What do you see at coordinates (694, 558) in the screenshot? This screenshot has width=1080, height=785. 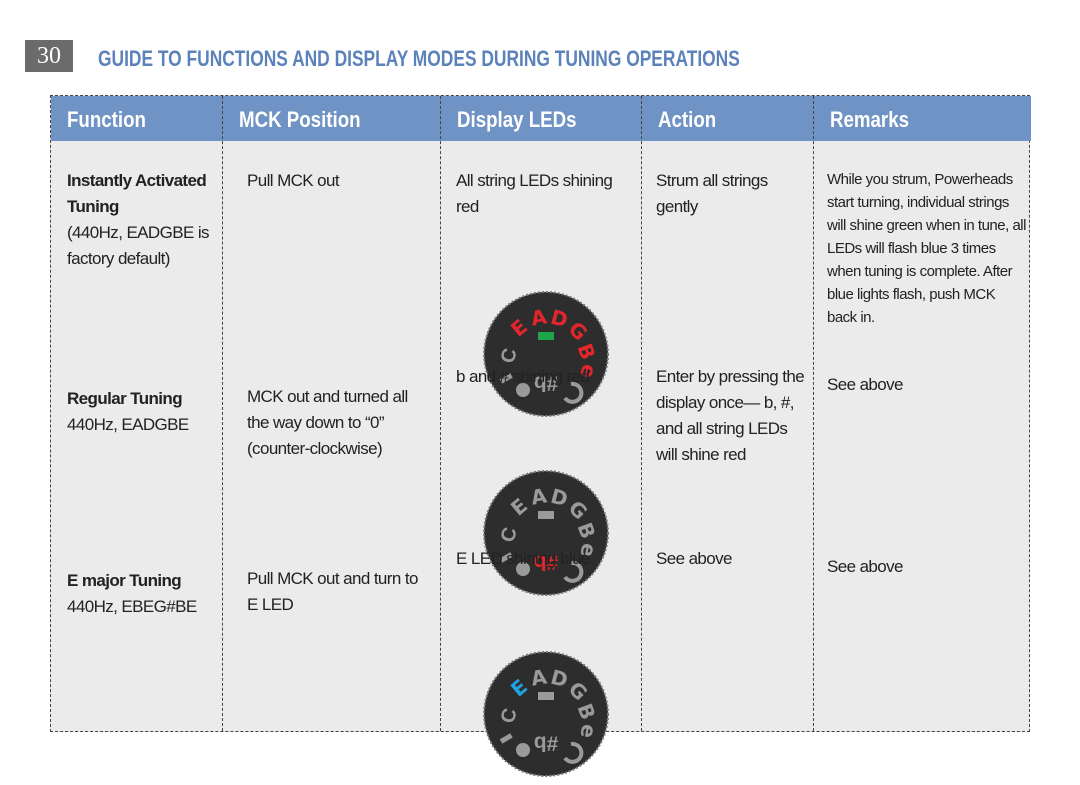 I see `action: See above` at bounding box center [694, 558].